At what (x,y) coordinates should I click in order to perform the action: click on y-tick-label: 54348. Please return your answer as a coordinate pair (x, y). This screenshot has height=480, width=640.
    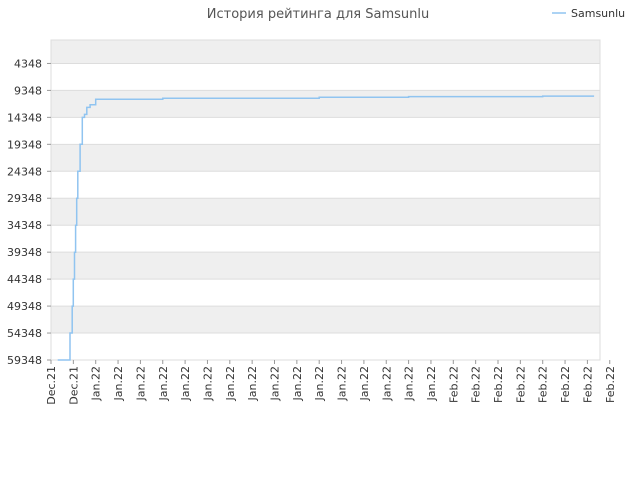
    Looking at the image, I should click on (24, 333).